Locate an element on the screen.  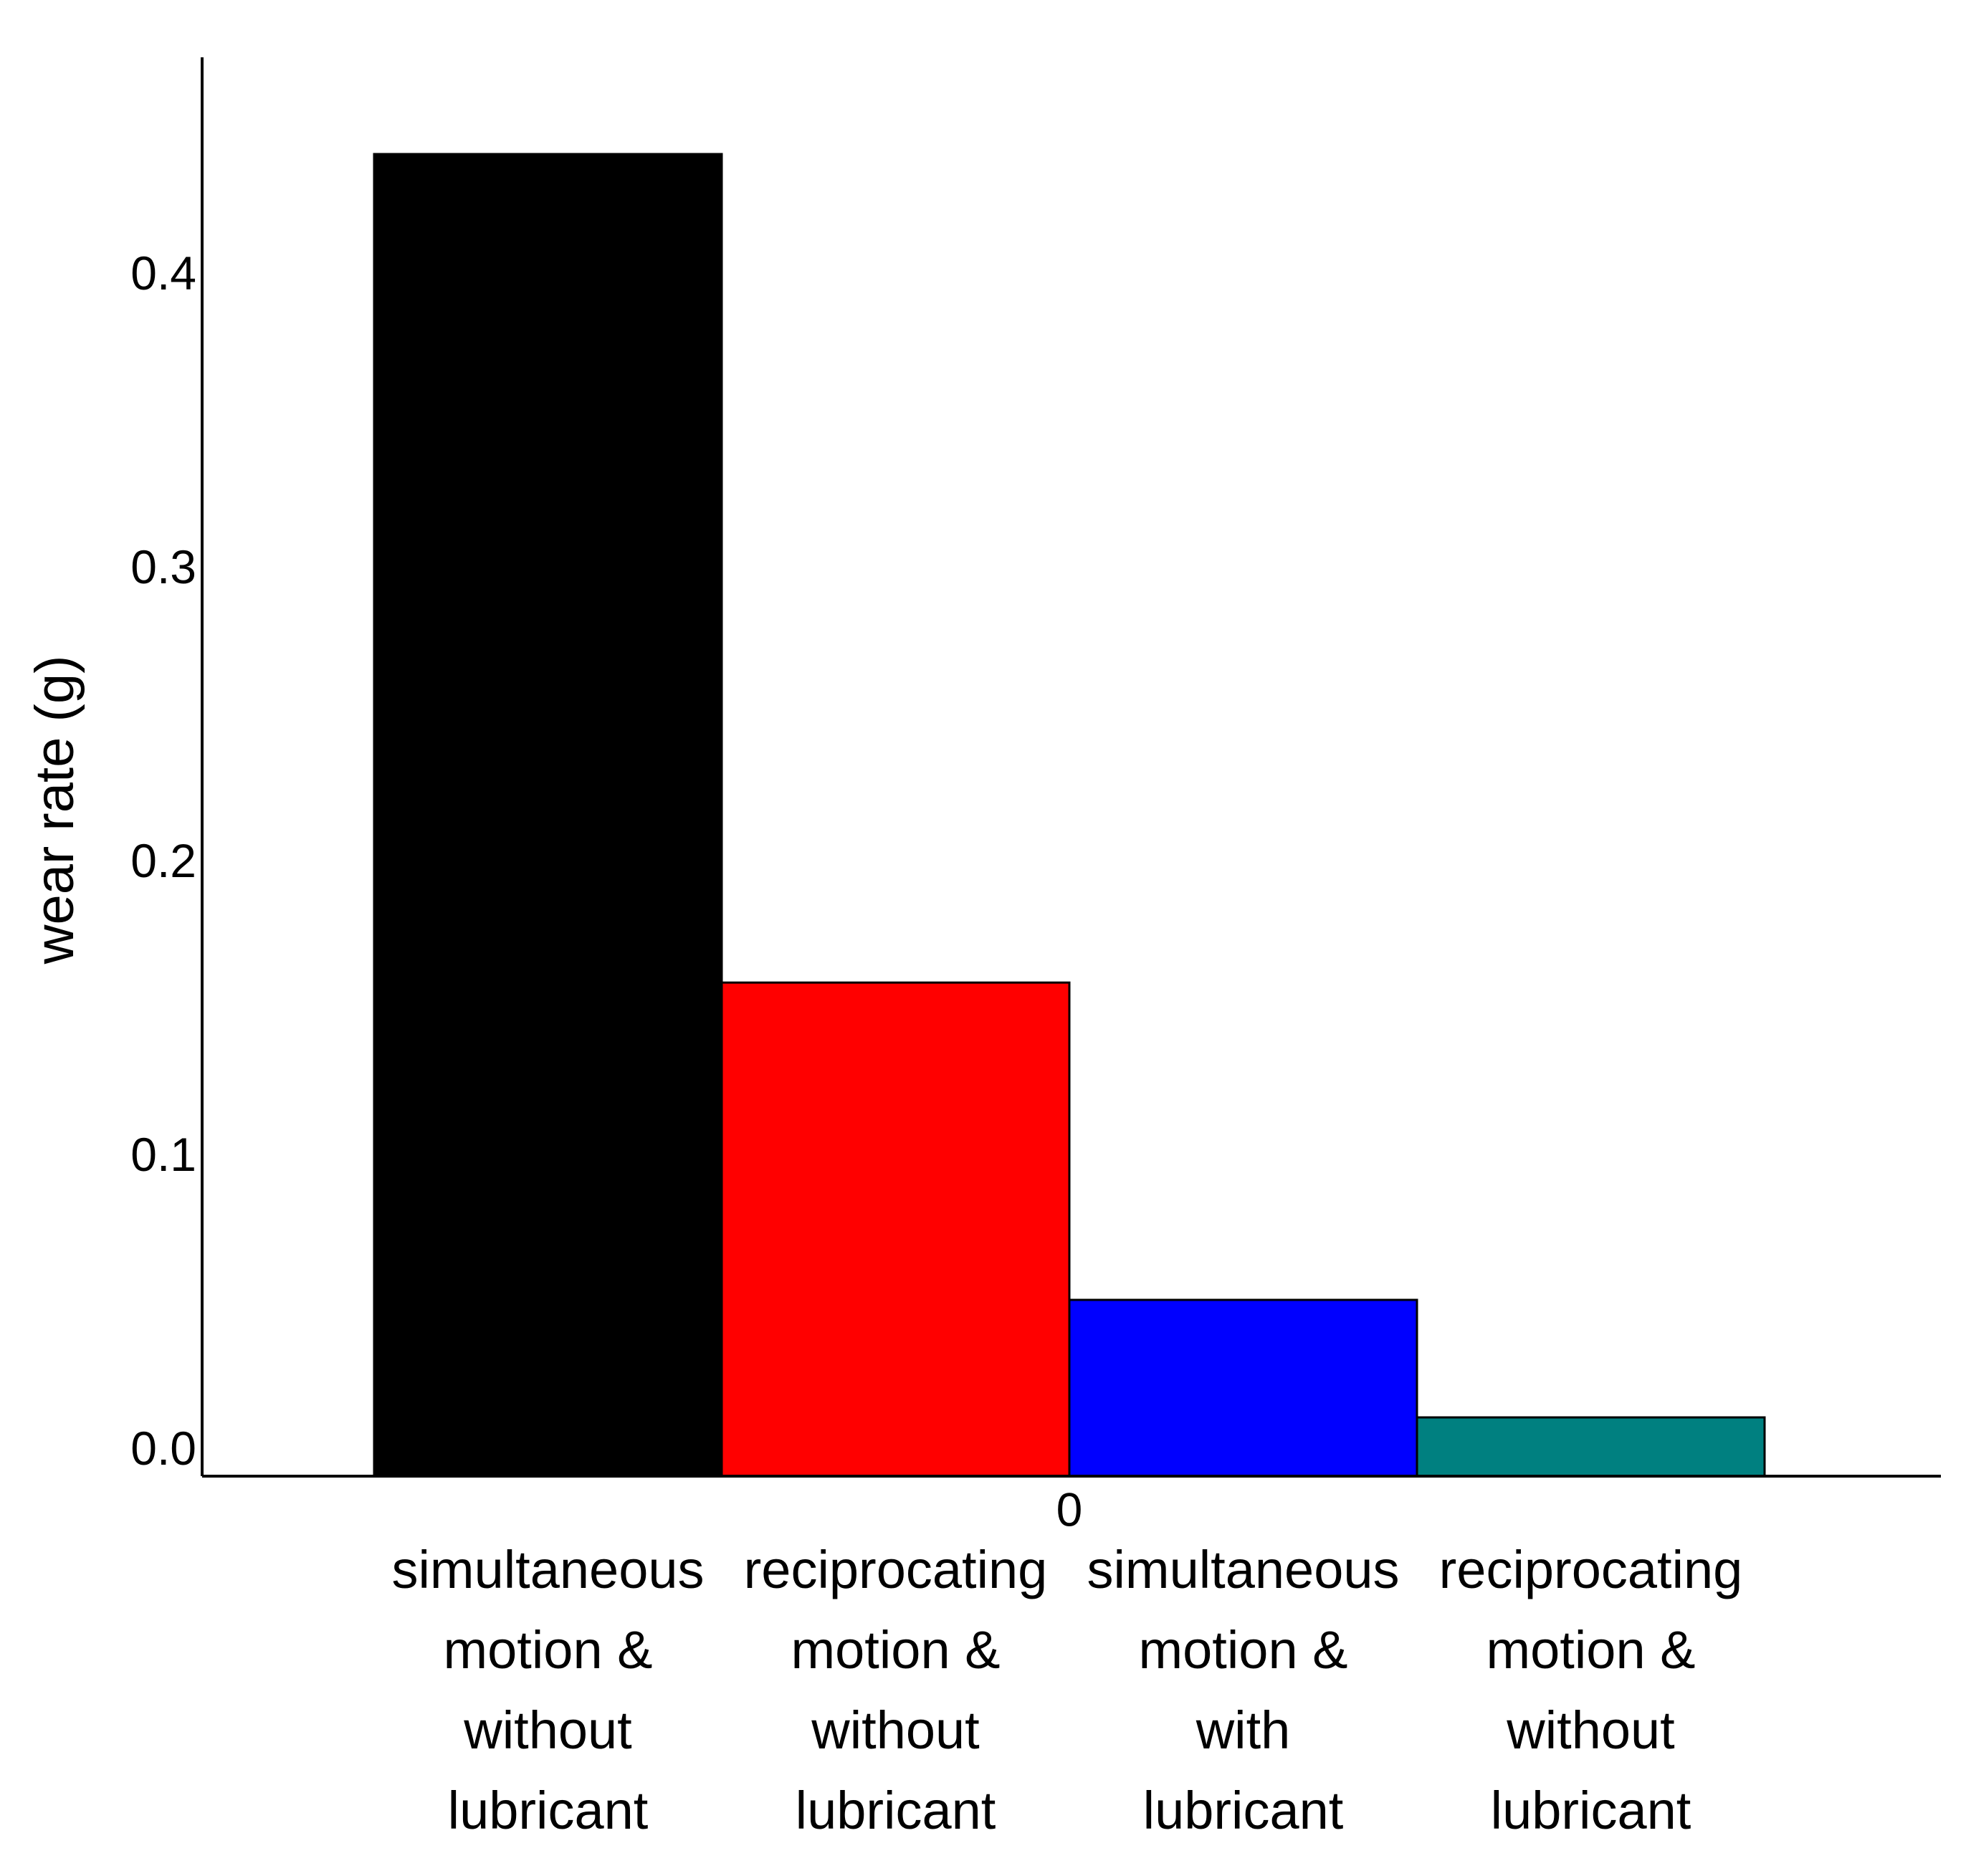
category-label-2: reciprocating motion & without lubricant is located at coordinates (896, 1690).